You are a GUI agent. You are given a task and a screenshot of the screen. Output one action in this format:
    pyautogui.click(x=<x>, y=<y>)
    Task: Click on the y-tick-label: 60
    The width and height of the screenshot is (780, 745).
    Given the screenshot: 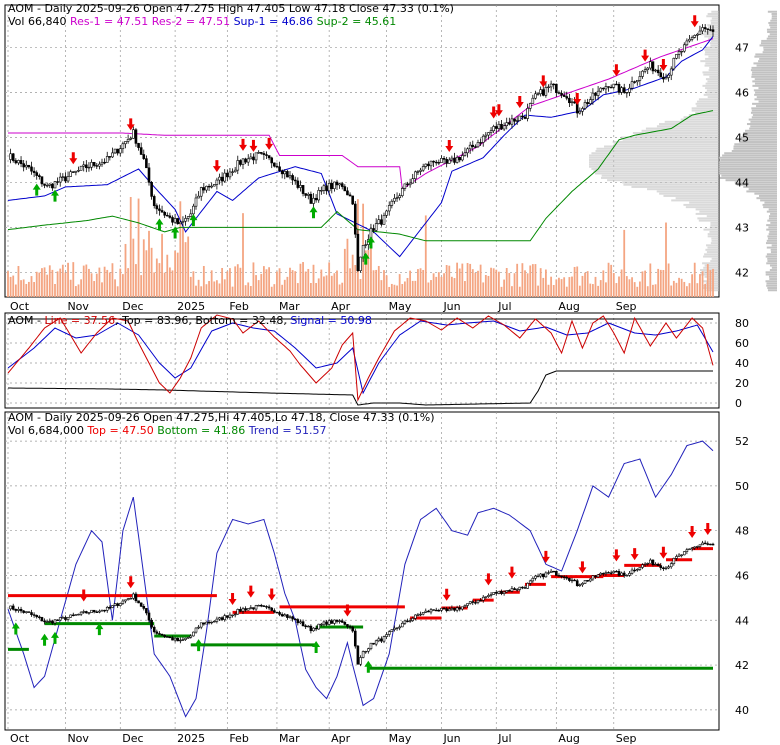 What is the action you would take?
    pyautogui.click(x=742, y=343)
    